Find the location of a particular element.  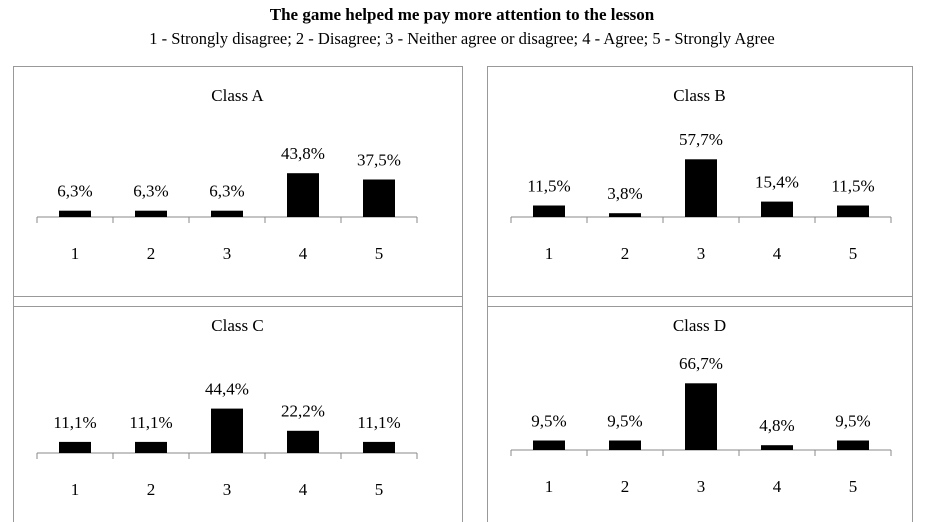

value-label: 43,8% is located at coordinates (303, 153).